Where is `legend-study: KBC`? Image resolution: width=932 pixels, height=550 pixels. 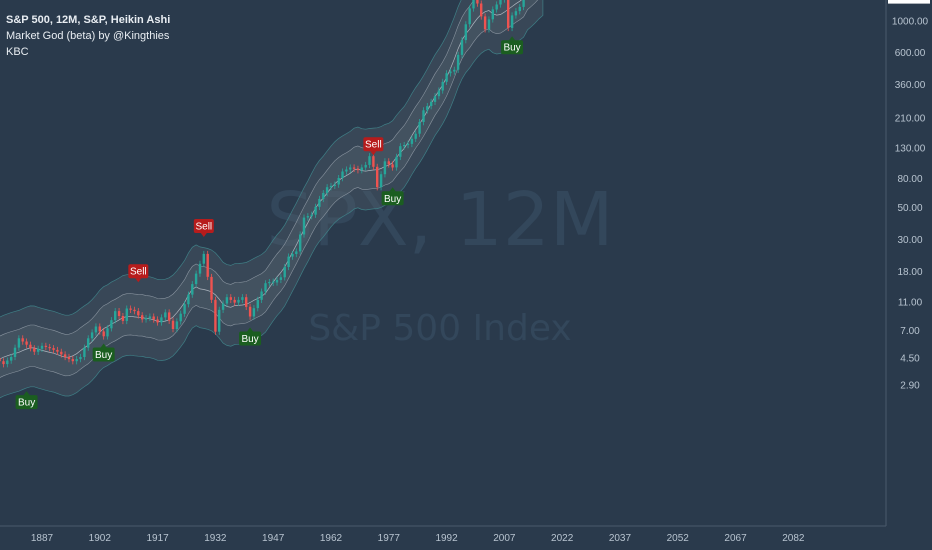 legend-study: KBC is located at coordinates (17, 52).